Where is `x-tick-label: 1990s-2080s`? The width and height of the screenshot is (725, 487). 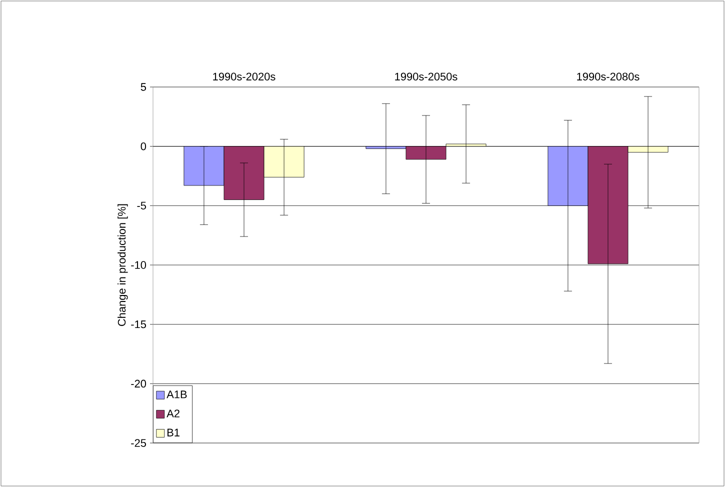
x-tick-label: 1990s-2080s is located at coordinates (608, 76).